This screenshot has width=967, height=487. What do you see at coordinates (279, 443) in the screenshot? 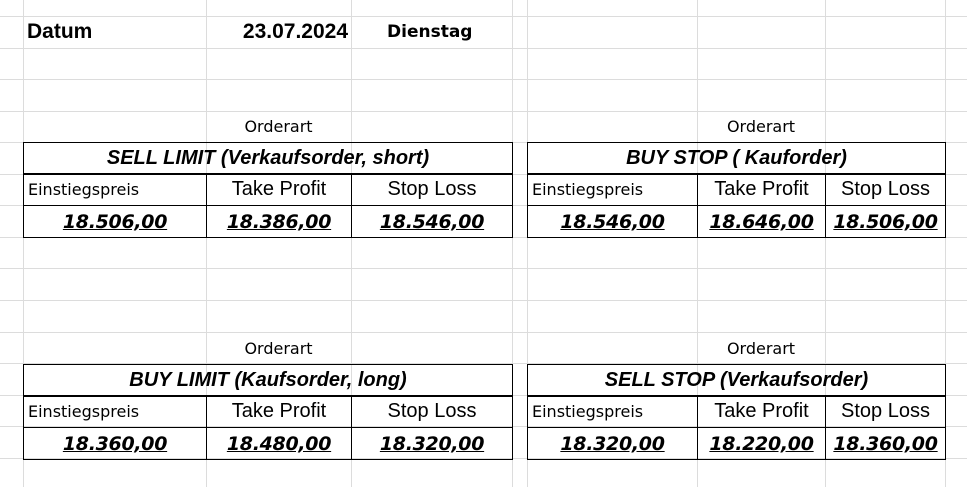
I see `value-take-profit: 18.480,00` at bounding box center [279, 443].